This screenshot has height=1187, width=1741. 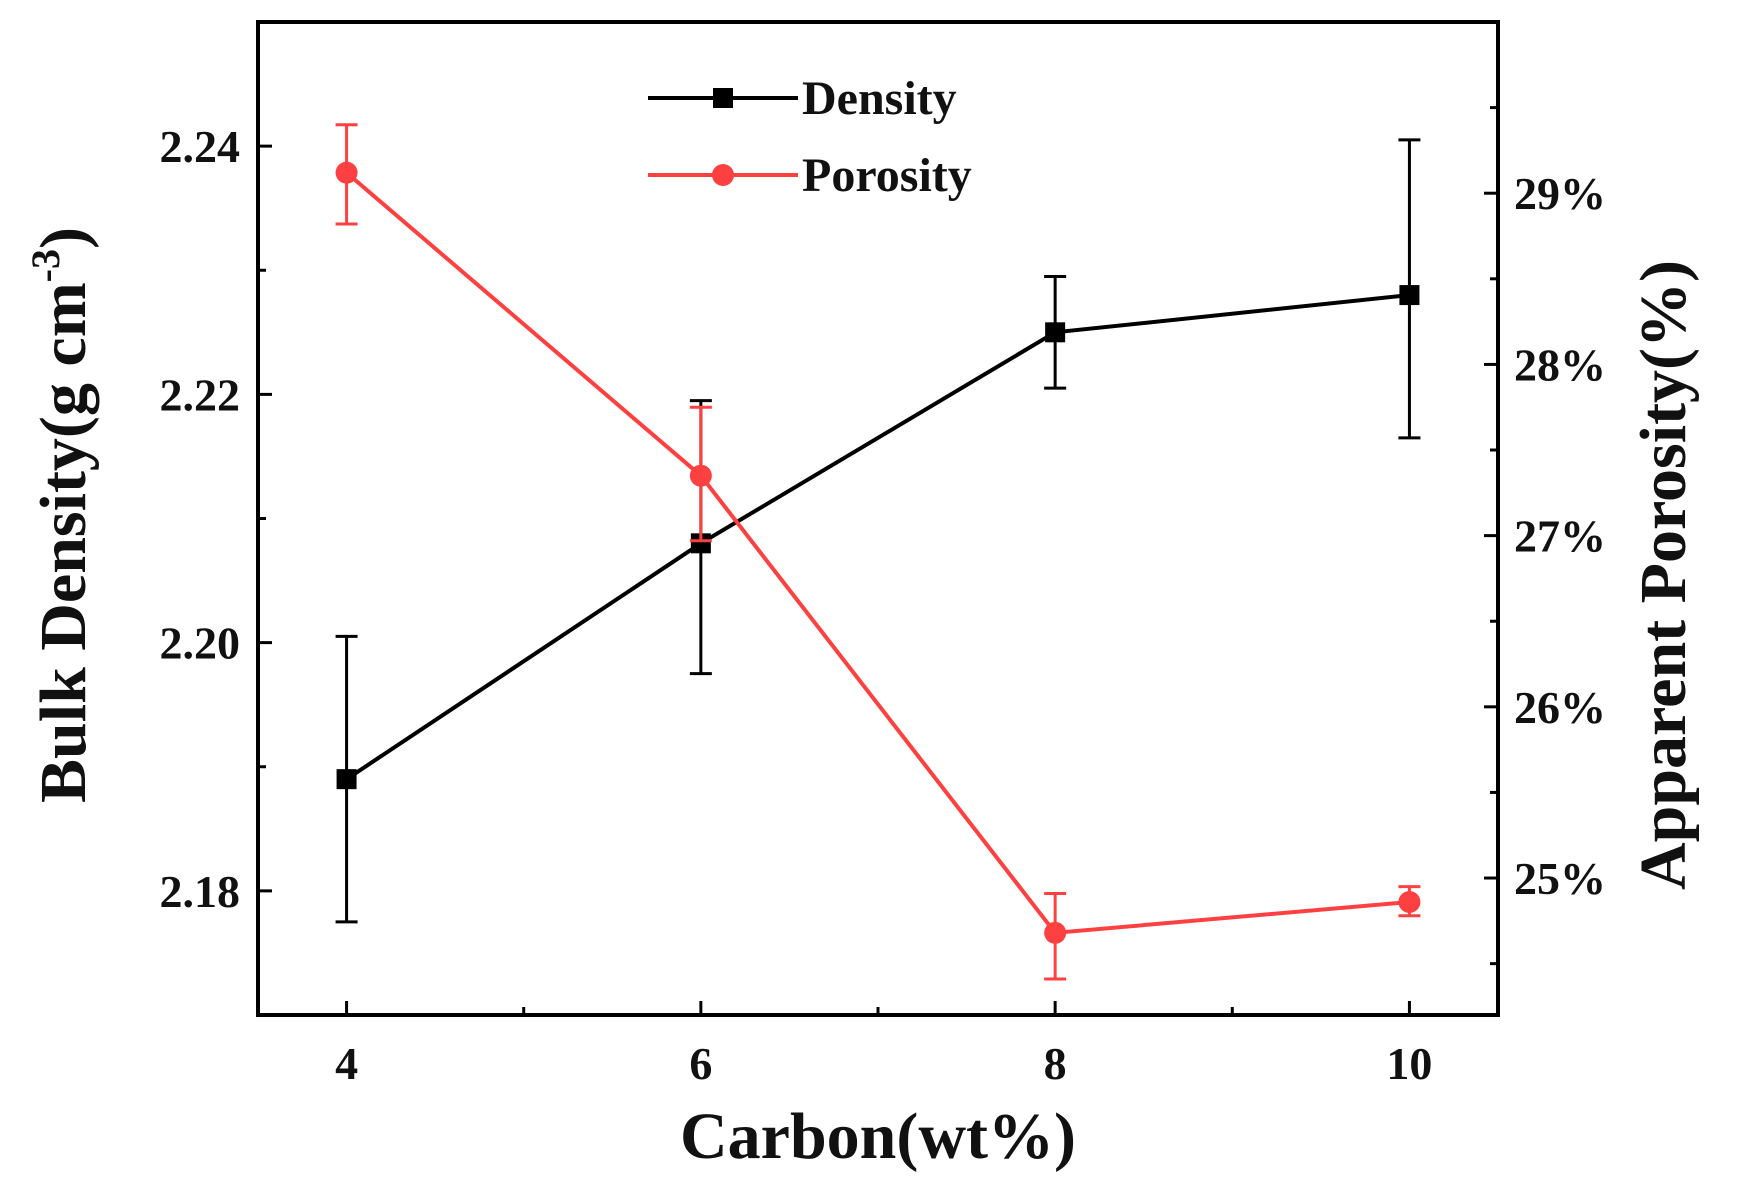 What do you see at coordinates (1055, 1063) in the screenshot?
I see `x-tick-label: 8` at bounding box center [1055, 1063].